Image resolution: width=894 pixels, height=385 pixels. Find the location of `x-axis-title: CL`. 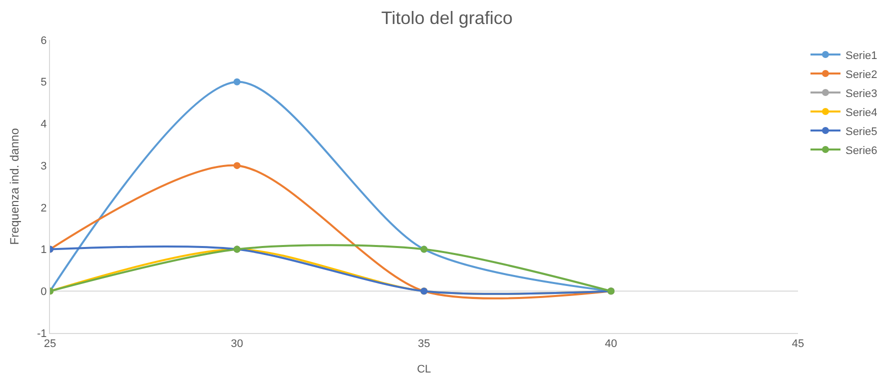

x-axis-title: CL is located at coordinates (424, 369).